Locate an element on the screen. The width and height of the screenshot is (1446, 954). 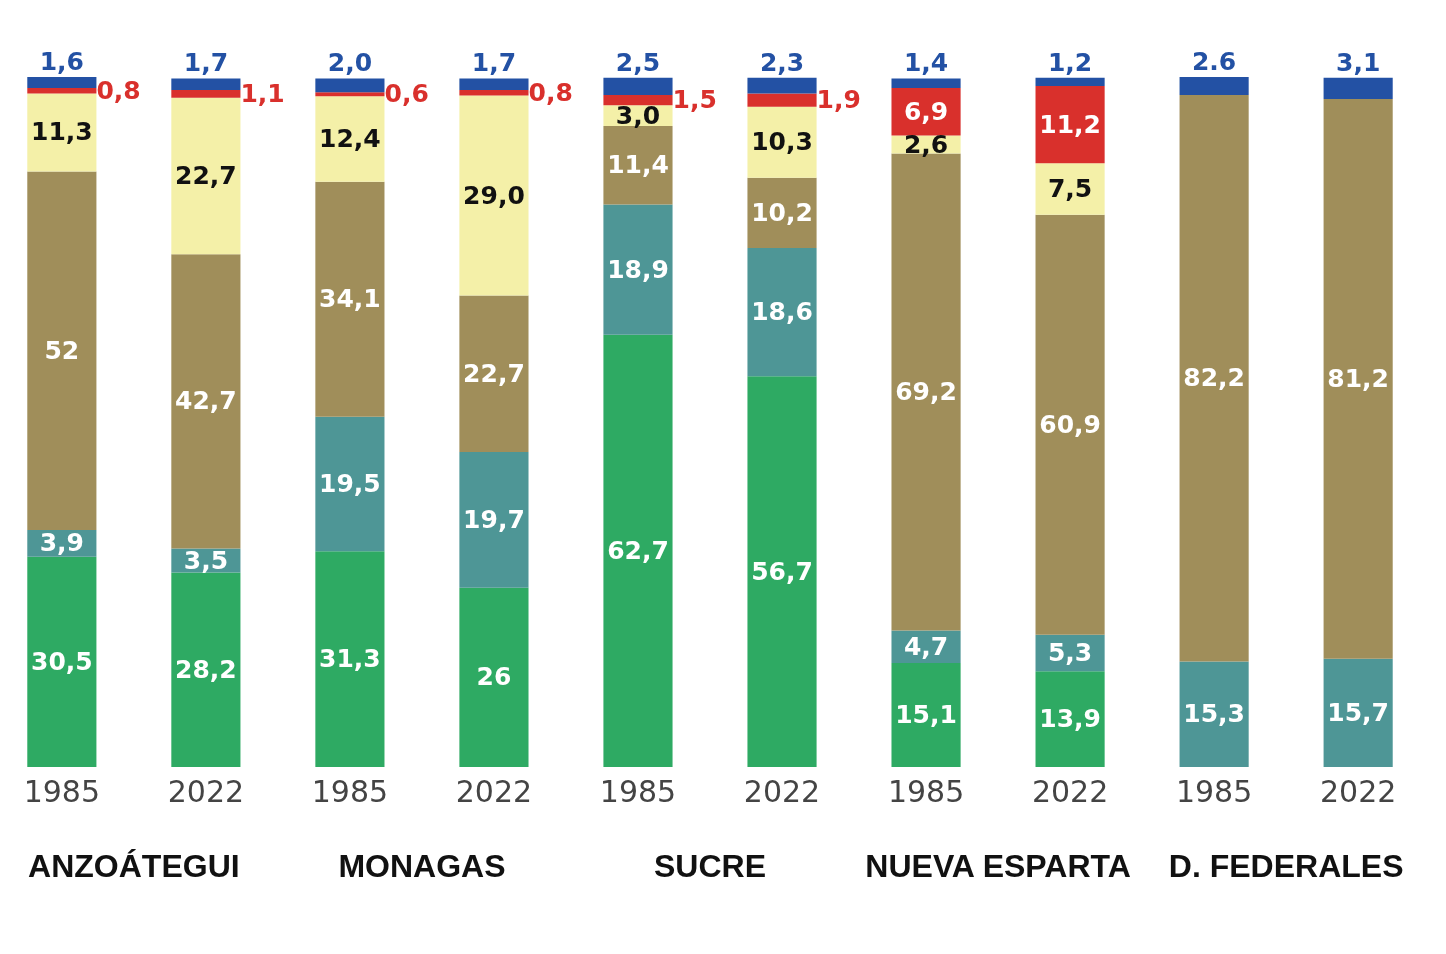
text: NUEVA ESPARTA is located at coordinates (998, 866).